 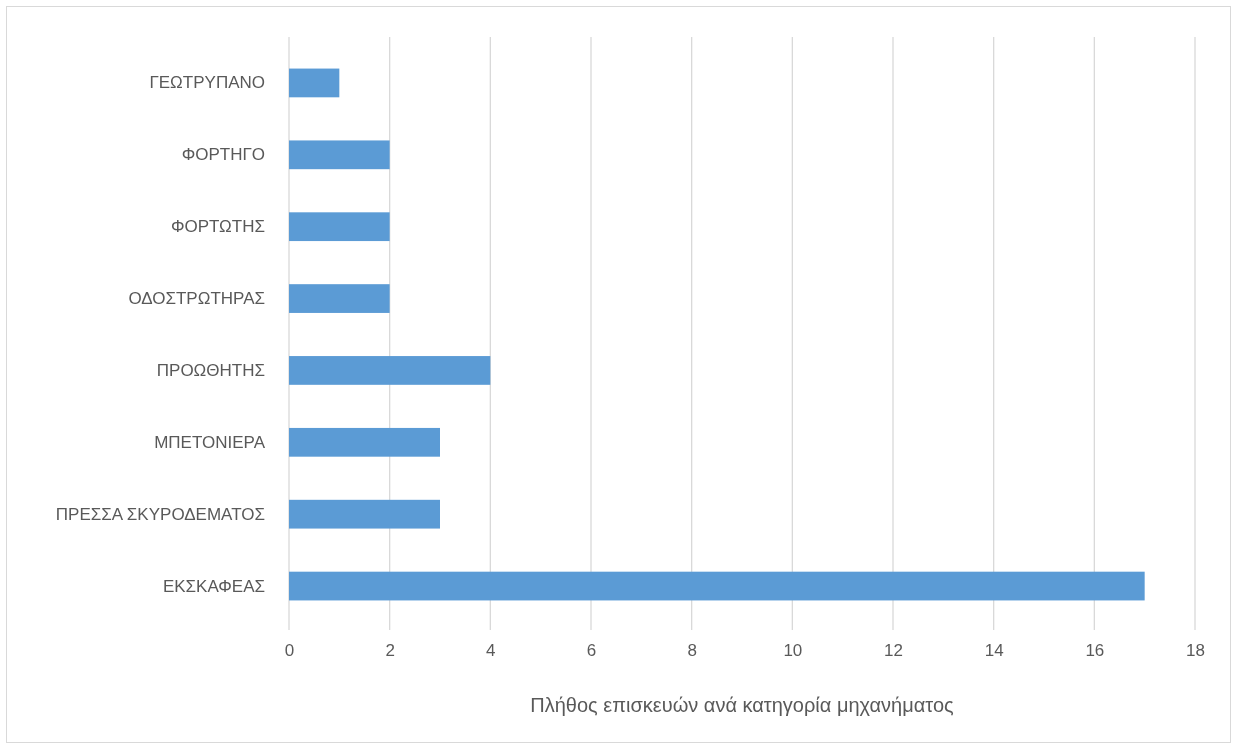 What do you see at coordinates (994, 651) in the screenshot?
I see `x-tick-label: 14` at bounding box center [994, 651].